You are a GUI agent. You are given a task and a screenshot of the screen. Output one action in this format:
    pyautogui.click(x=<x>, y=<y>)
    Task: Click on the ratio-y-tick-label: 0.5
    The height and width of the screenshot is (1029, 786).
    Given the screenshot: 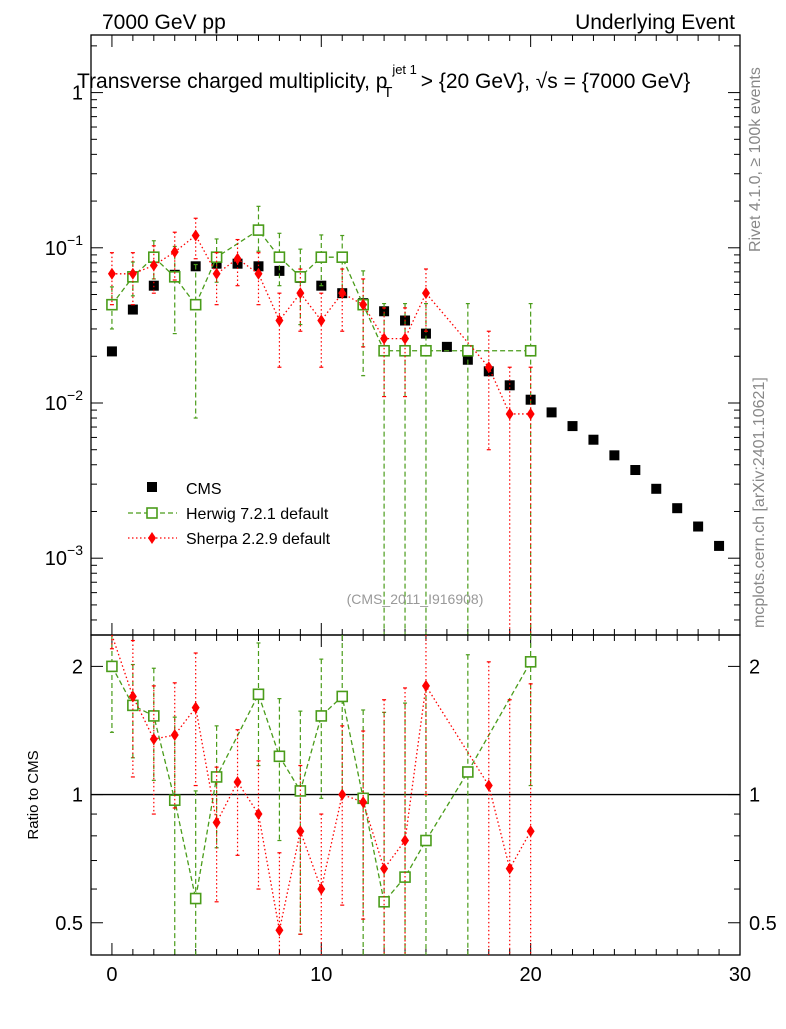 What is the action you would take?
    pyautogui.click(x=69, y=924)
    